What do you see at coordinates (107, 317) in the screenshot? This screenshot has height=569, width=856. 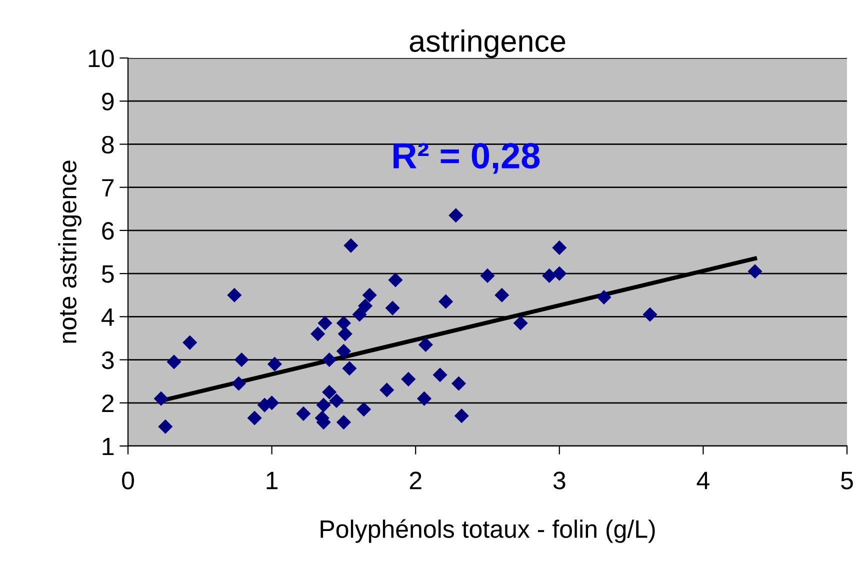 I see `y-tick-label: 4` at bounding box center [107, 317].